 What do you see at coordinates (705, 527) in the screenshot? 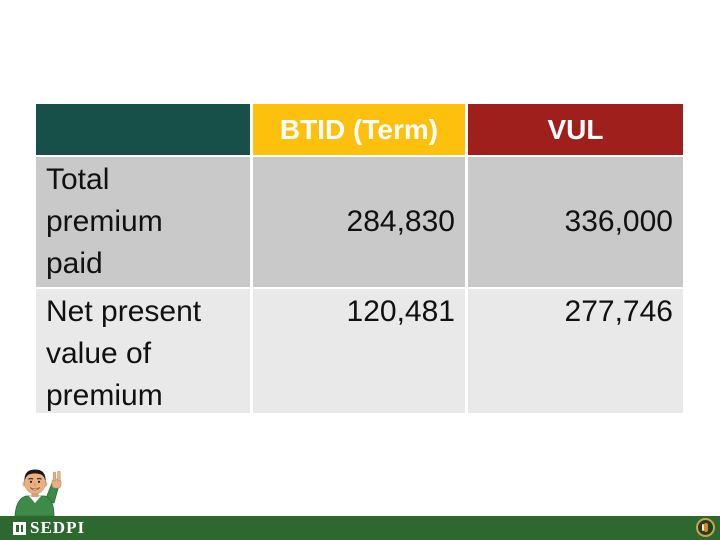
I see `info-icon` at bounding box center [705, 527].